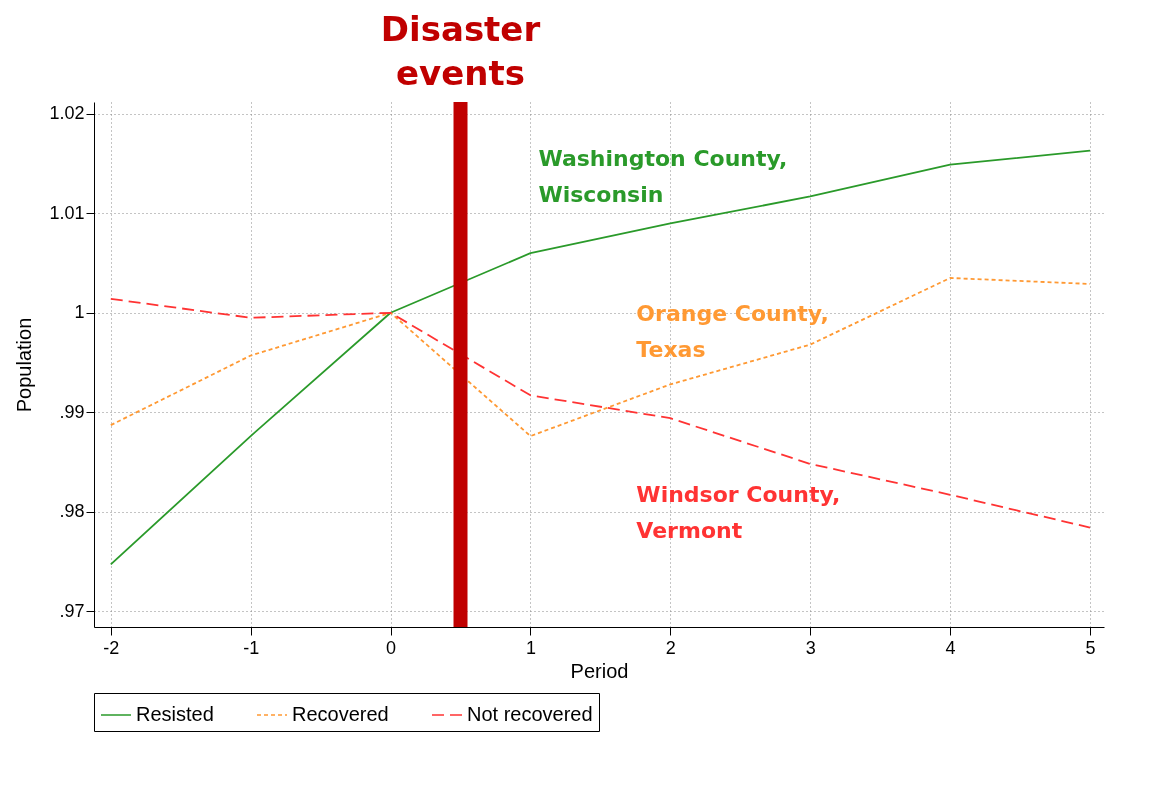 Image resolution: width=1159 pixels, height=789 pixels. Describe the element at coordinates (72, 610) in the screenshot. I see `y-tick-label: .97` at that location.